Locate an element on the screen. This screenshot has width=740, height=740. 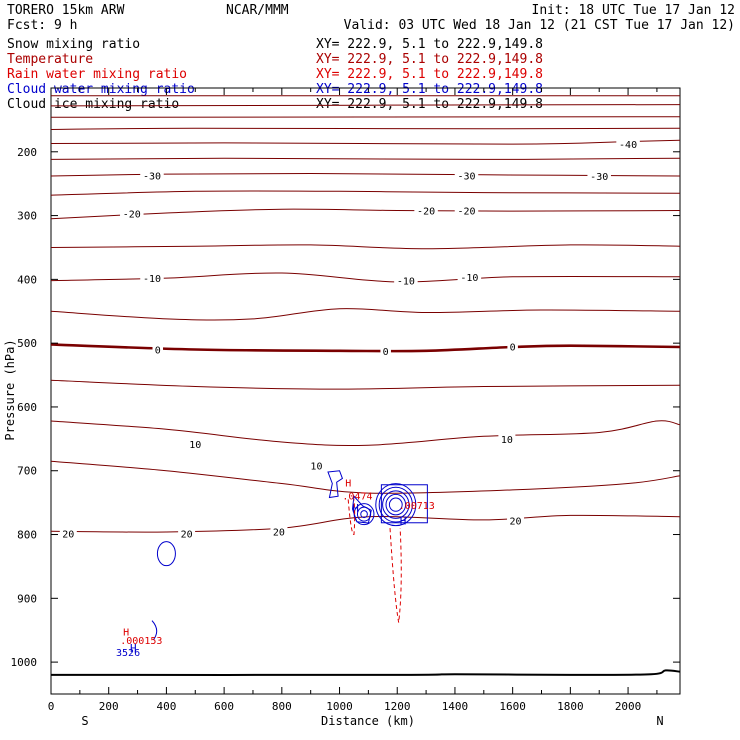
x-tick-label: 1000 is located at coordinates (339, 706).